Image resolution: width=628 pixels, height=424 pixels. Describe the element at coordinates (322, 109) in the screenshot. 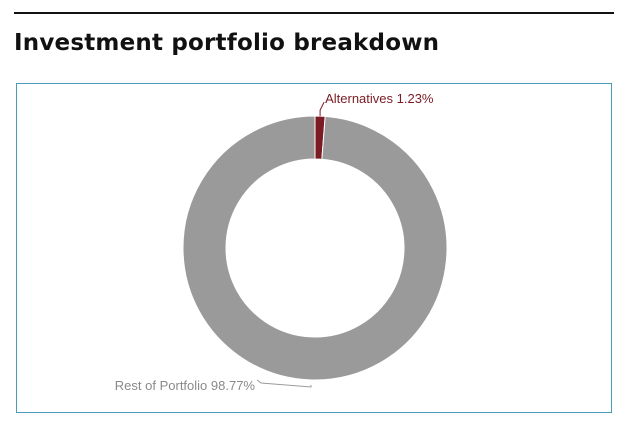

I see `leader-line-alternatives` at that location.